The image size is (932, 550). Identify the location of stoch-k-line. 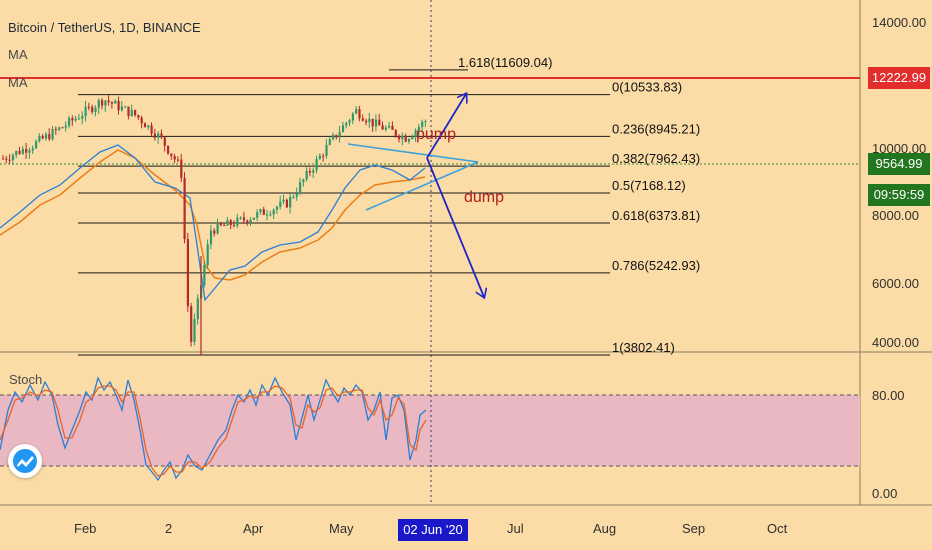
(213, 429).